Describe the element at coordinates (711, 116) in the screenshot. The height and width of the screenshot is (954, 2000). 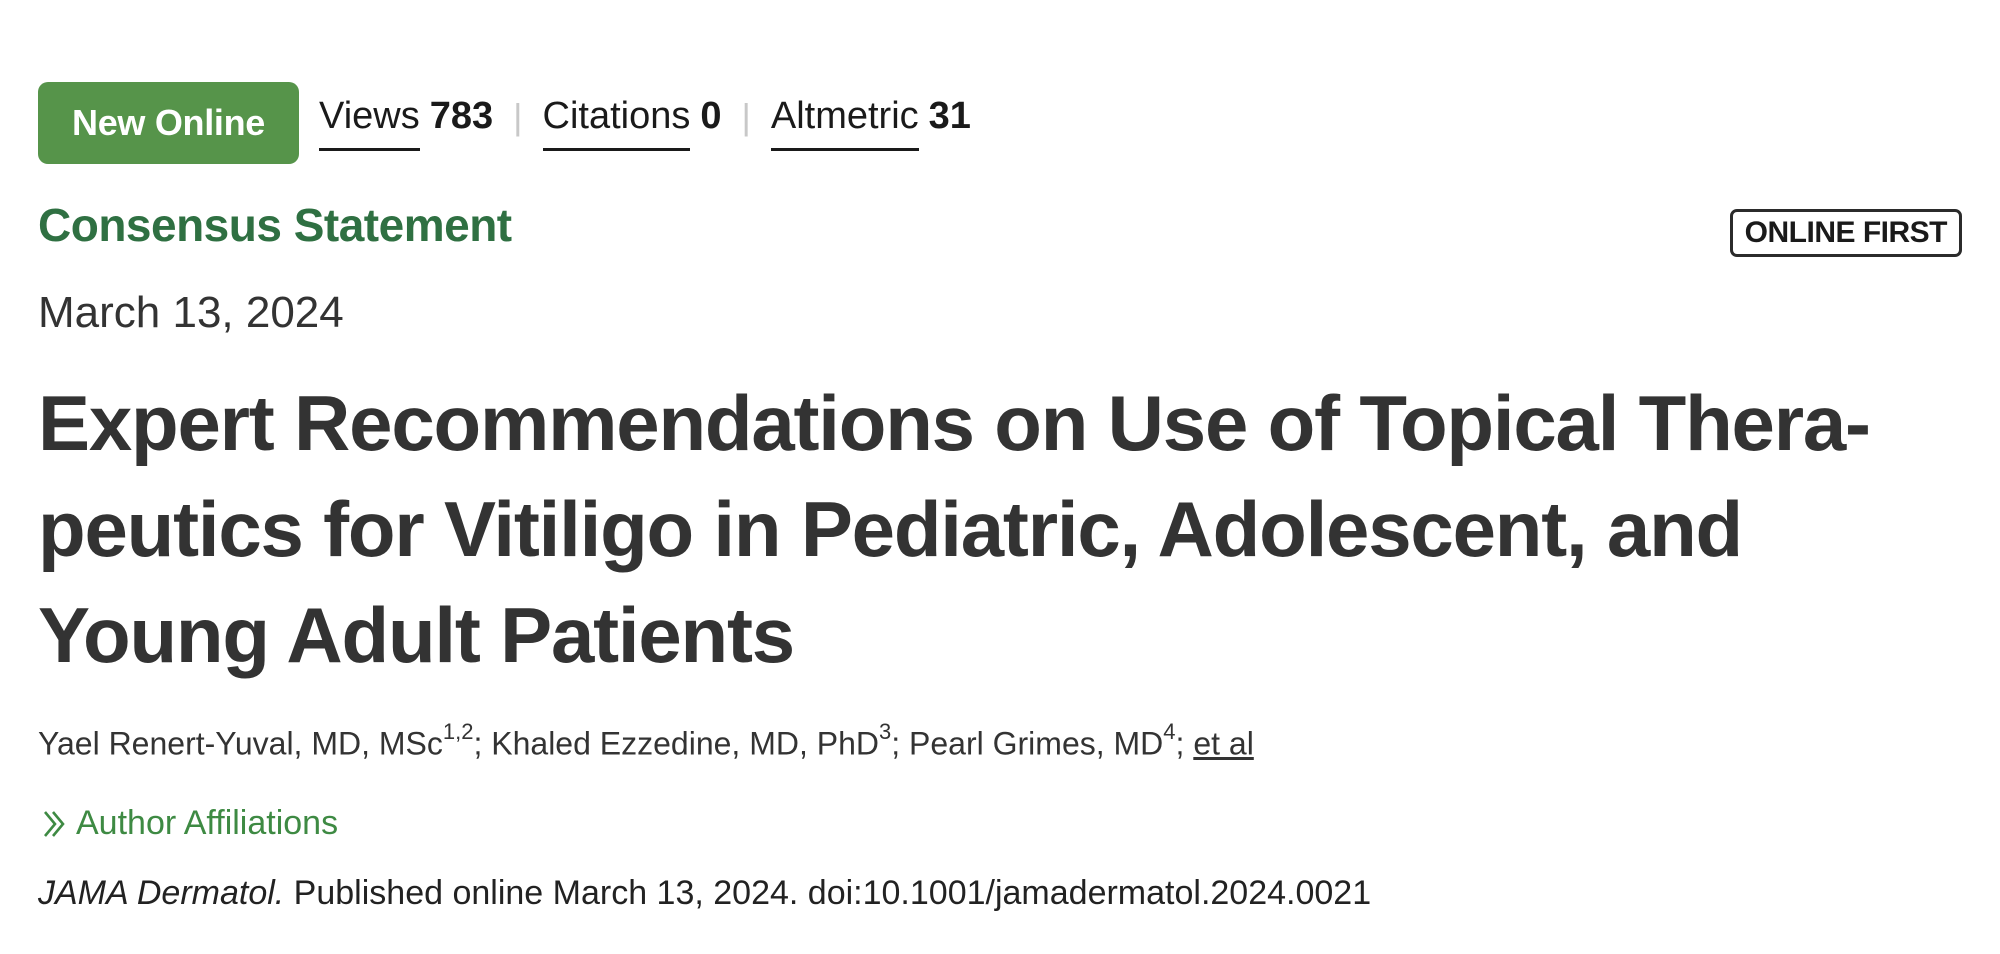
I see `citations-count: 0` at that location.